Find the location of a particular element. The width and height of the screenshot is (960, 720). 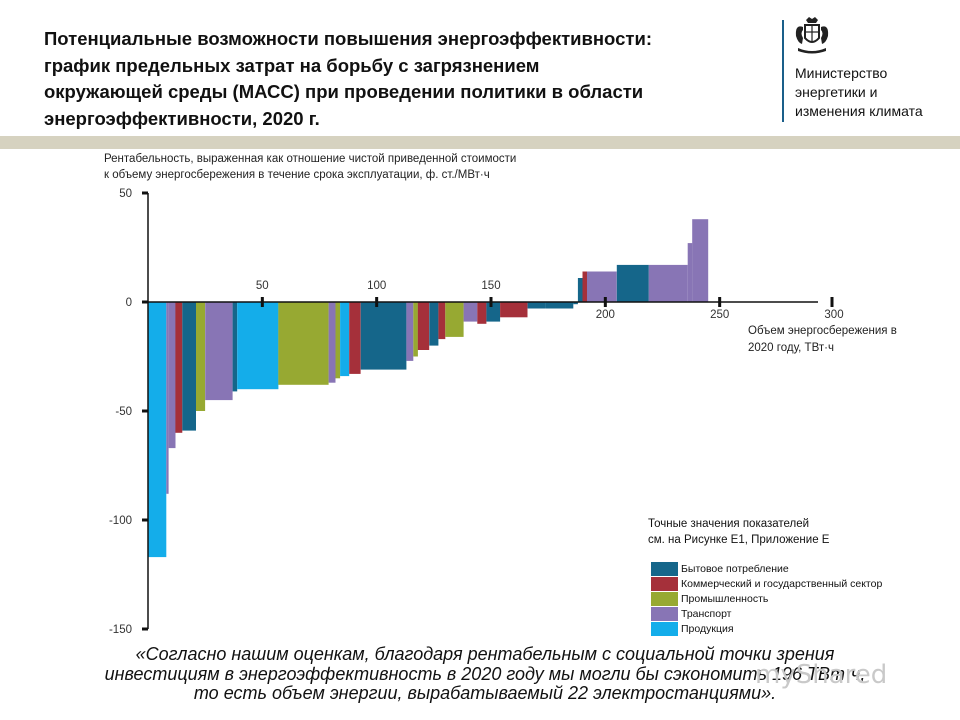

x-tick-label: 300 is located at coordinates (833, 315).